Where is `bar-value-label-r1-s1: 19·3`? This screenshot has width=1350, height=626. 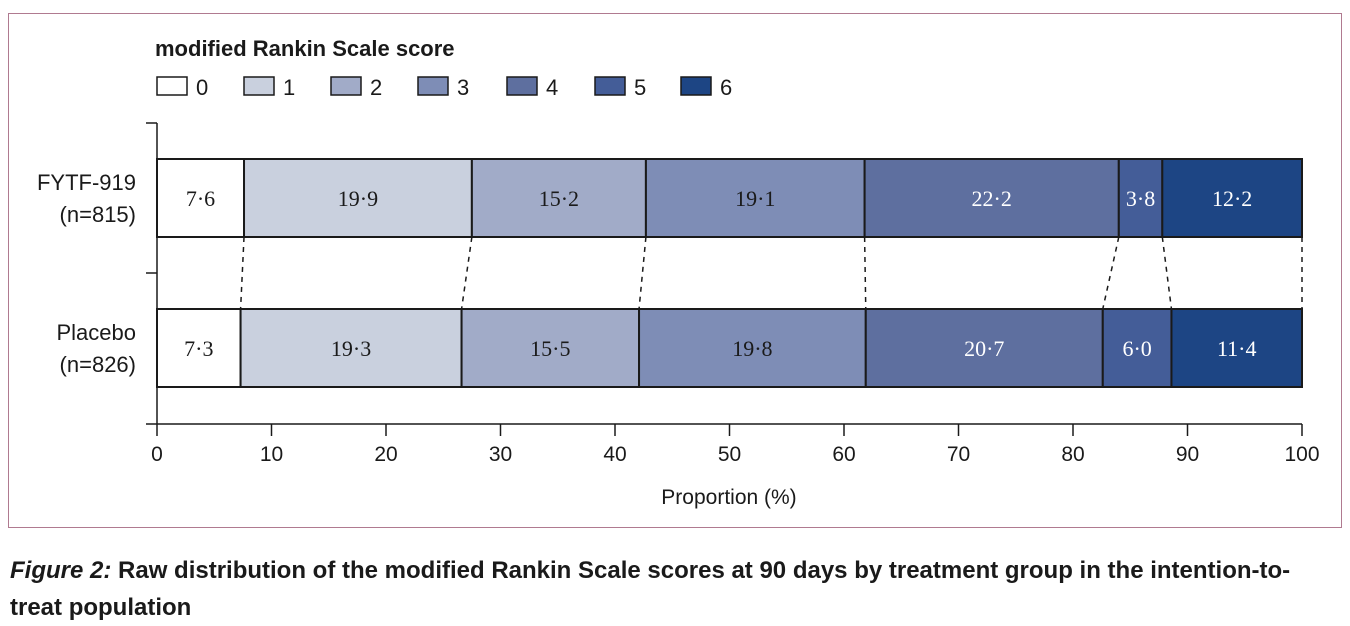 bar-value-label-r1-s1: 19·3 is located at coordinates (351, 348).